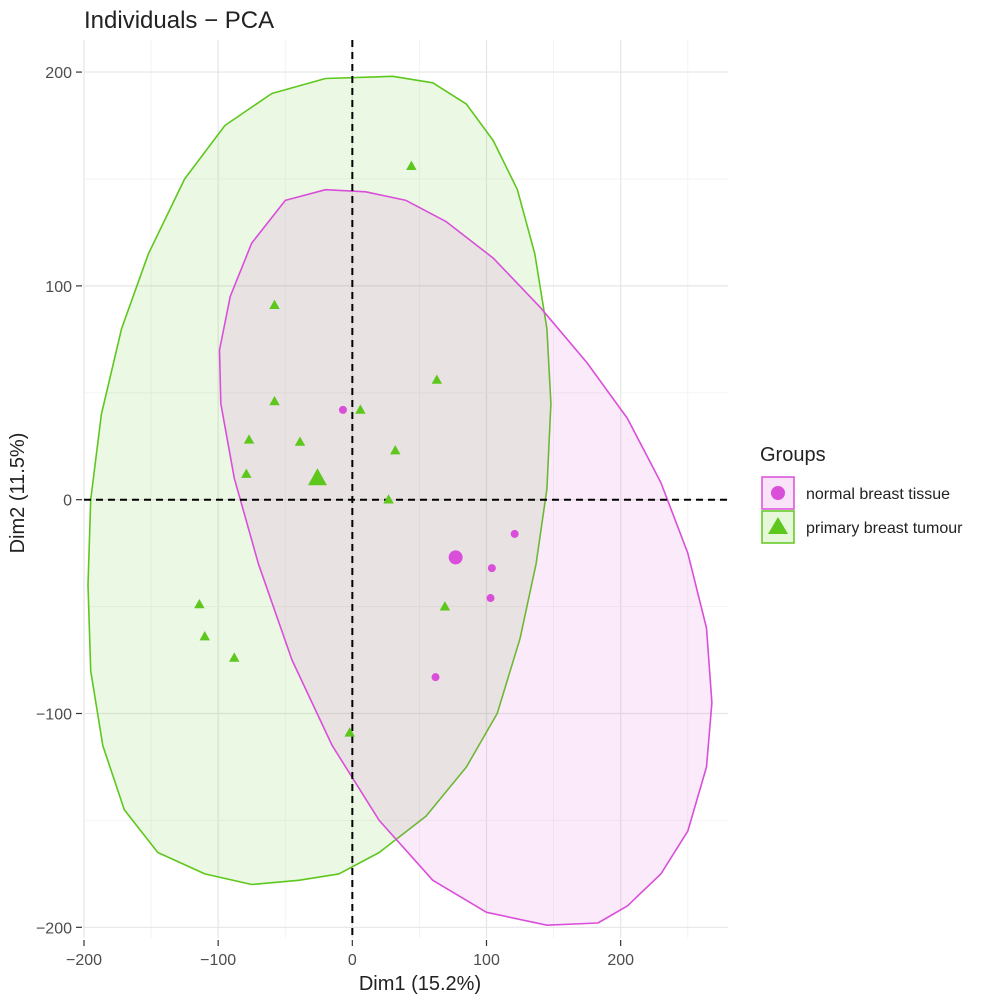  What do you see at coordinates (455, 557) in the screenshot?
I see `centroid-normal` at bounding box center [455, 557].